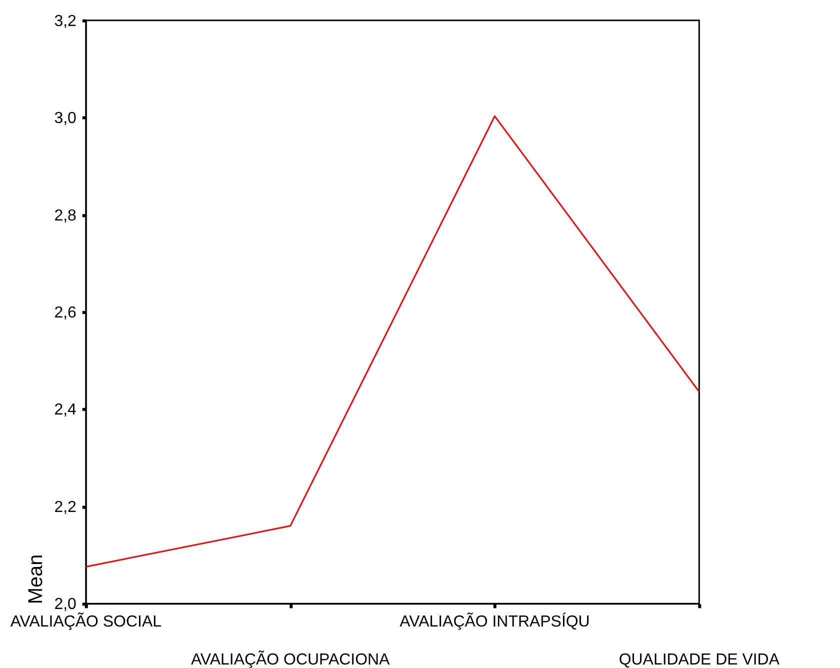 The image size is (840, 668). What do you see at coordinates (495, 621) in the screenshot?
I see `x-tick-label: AVALIAÇÃO INTRAPSÍQU` at bounding box center [495, 621].